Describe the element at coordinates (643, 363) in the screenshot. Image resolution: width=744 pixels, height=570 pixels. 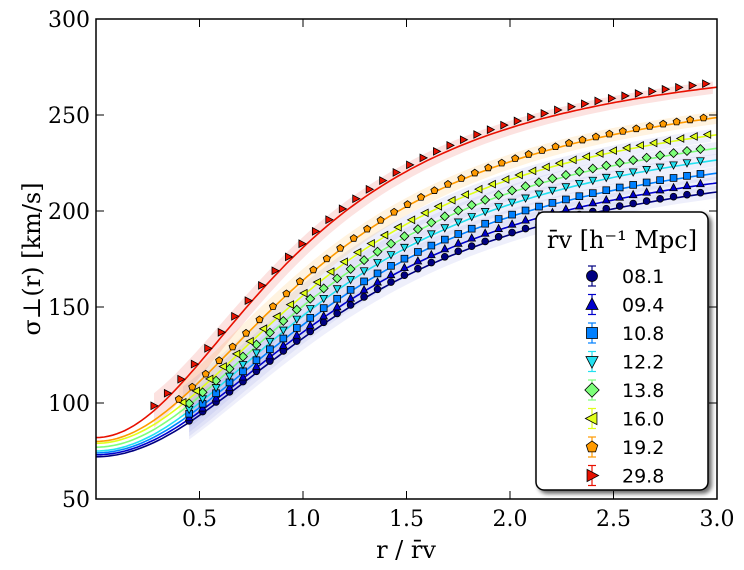
I see `legend-label: 12.2` at that location.